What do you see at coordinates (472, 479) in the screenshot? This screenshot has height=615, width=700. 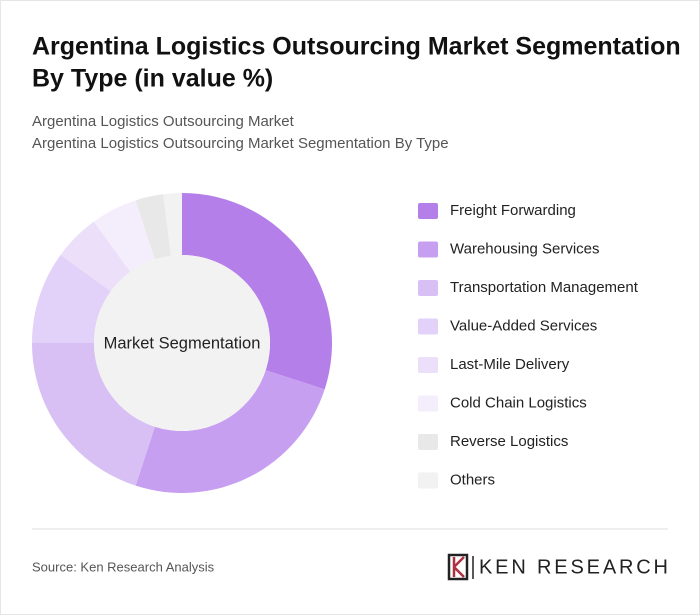 I see `legend-label: Others` at bounding box center [472, 479].